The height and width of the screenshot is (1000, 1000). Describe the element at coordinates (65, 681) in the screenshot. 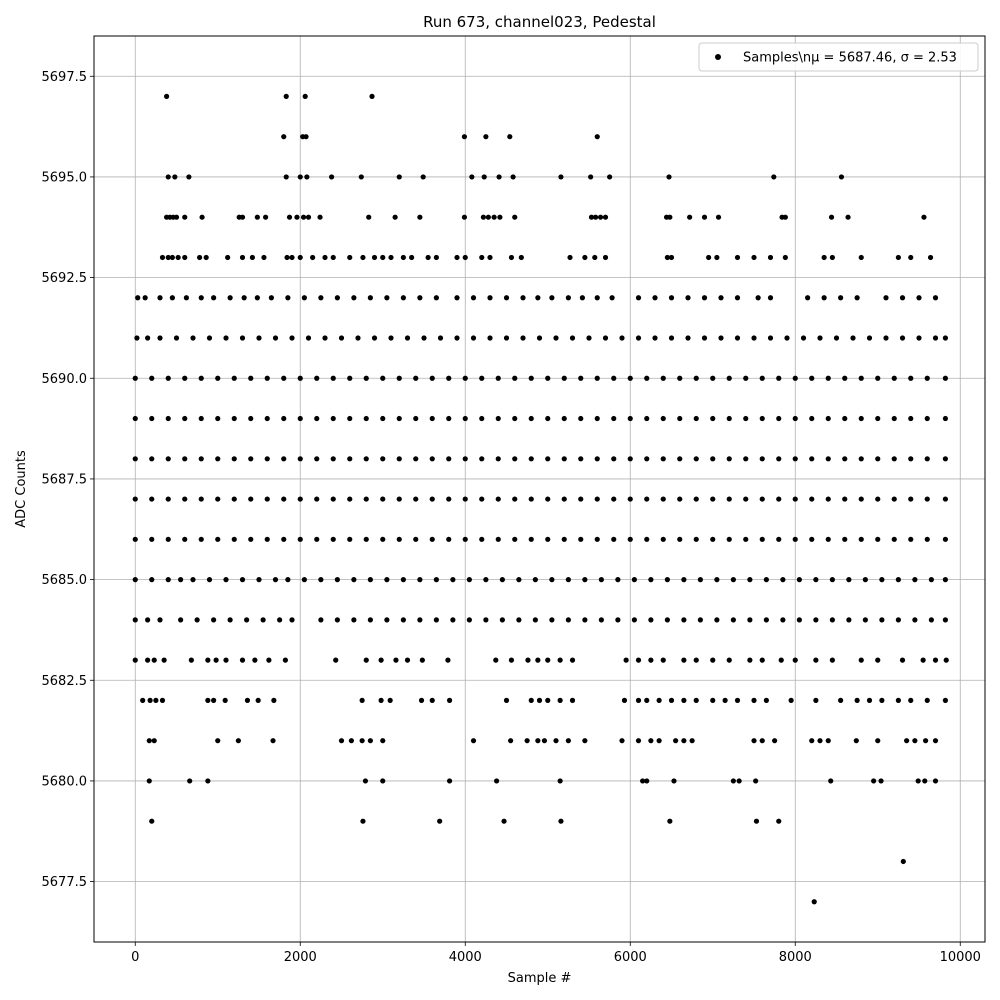

I see `y-tick-label: 5682.5` at that location.